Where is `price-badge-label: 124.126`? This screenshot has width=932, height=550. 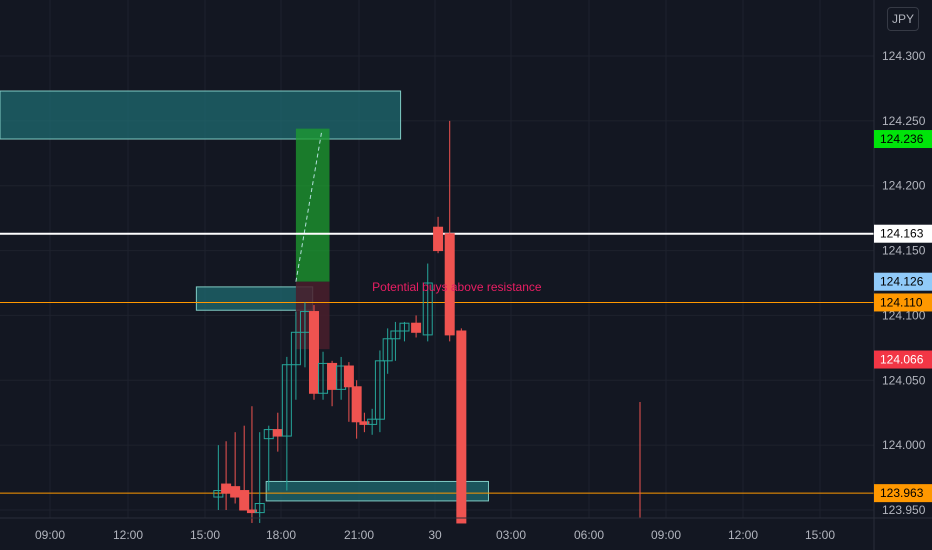 price-badge-label: 124.126 is located at coordinates (902, 282).